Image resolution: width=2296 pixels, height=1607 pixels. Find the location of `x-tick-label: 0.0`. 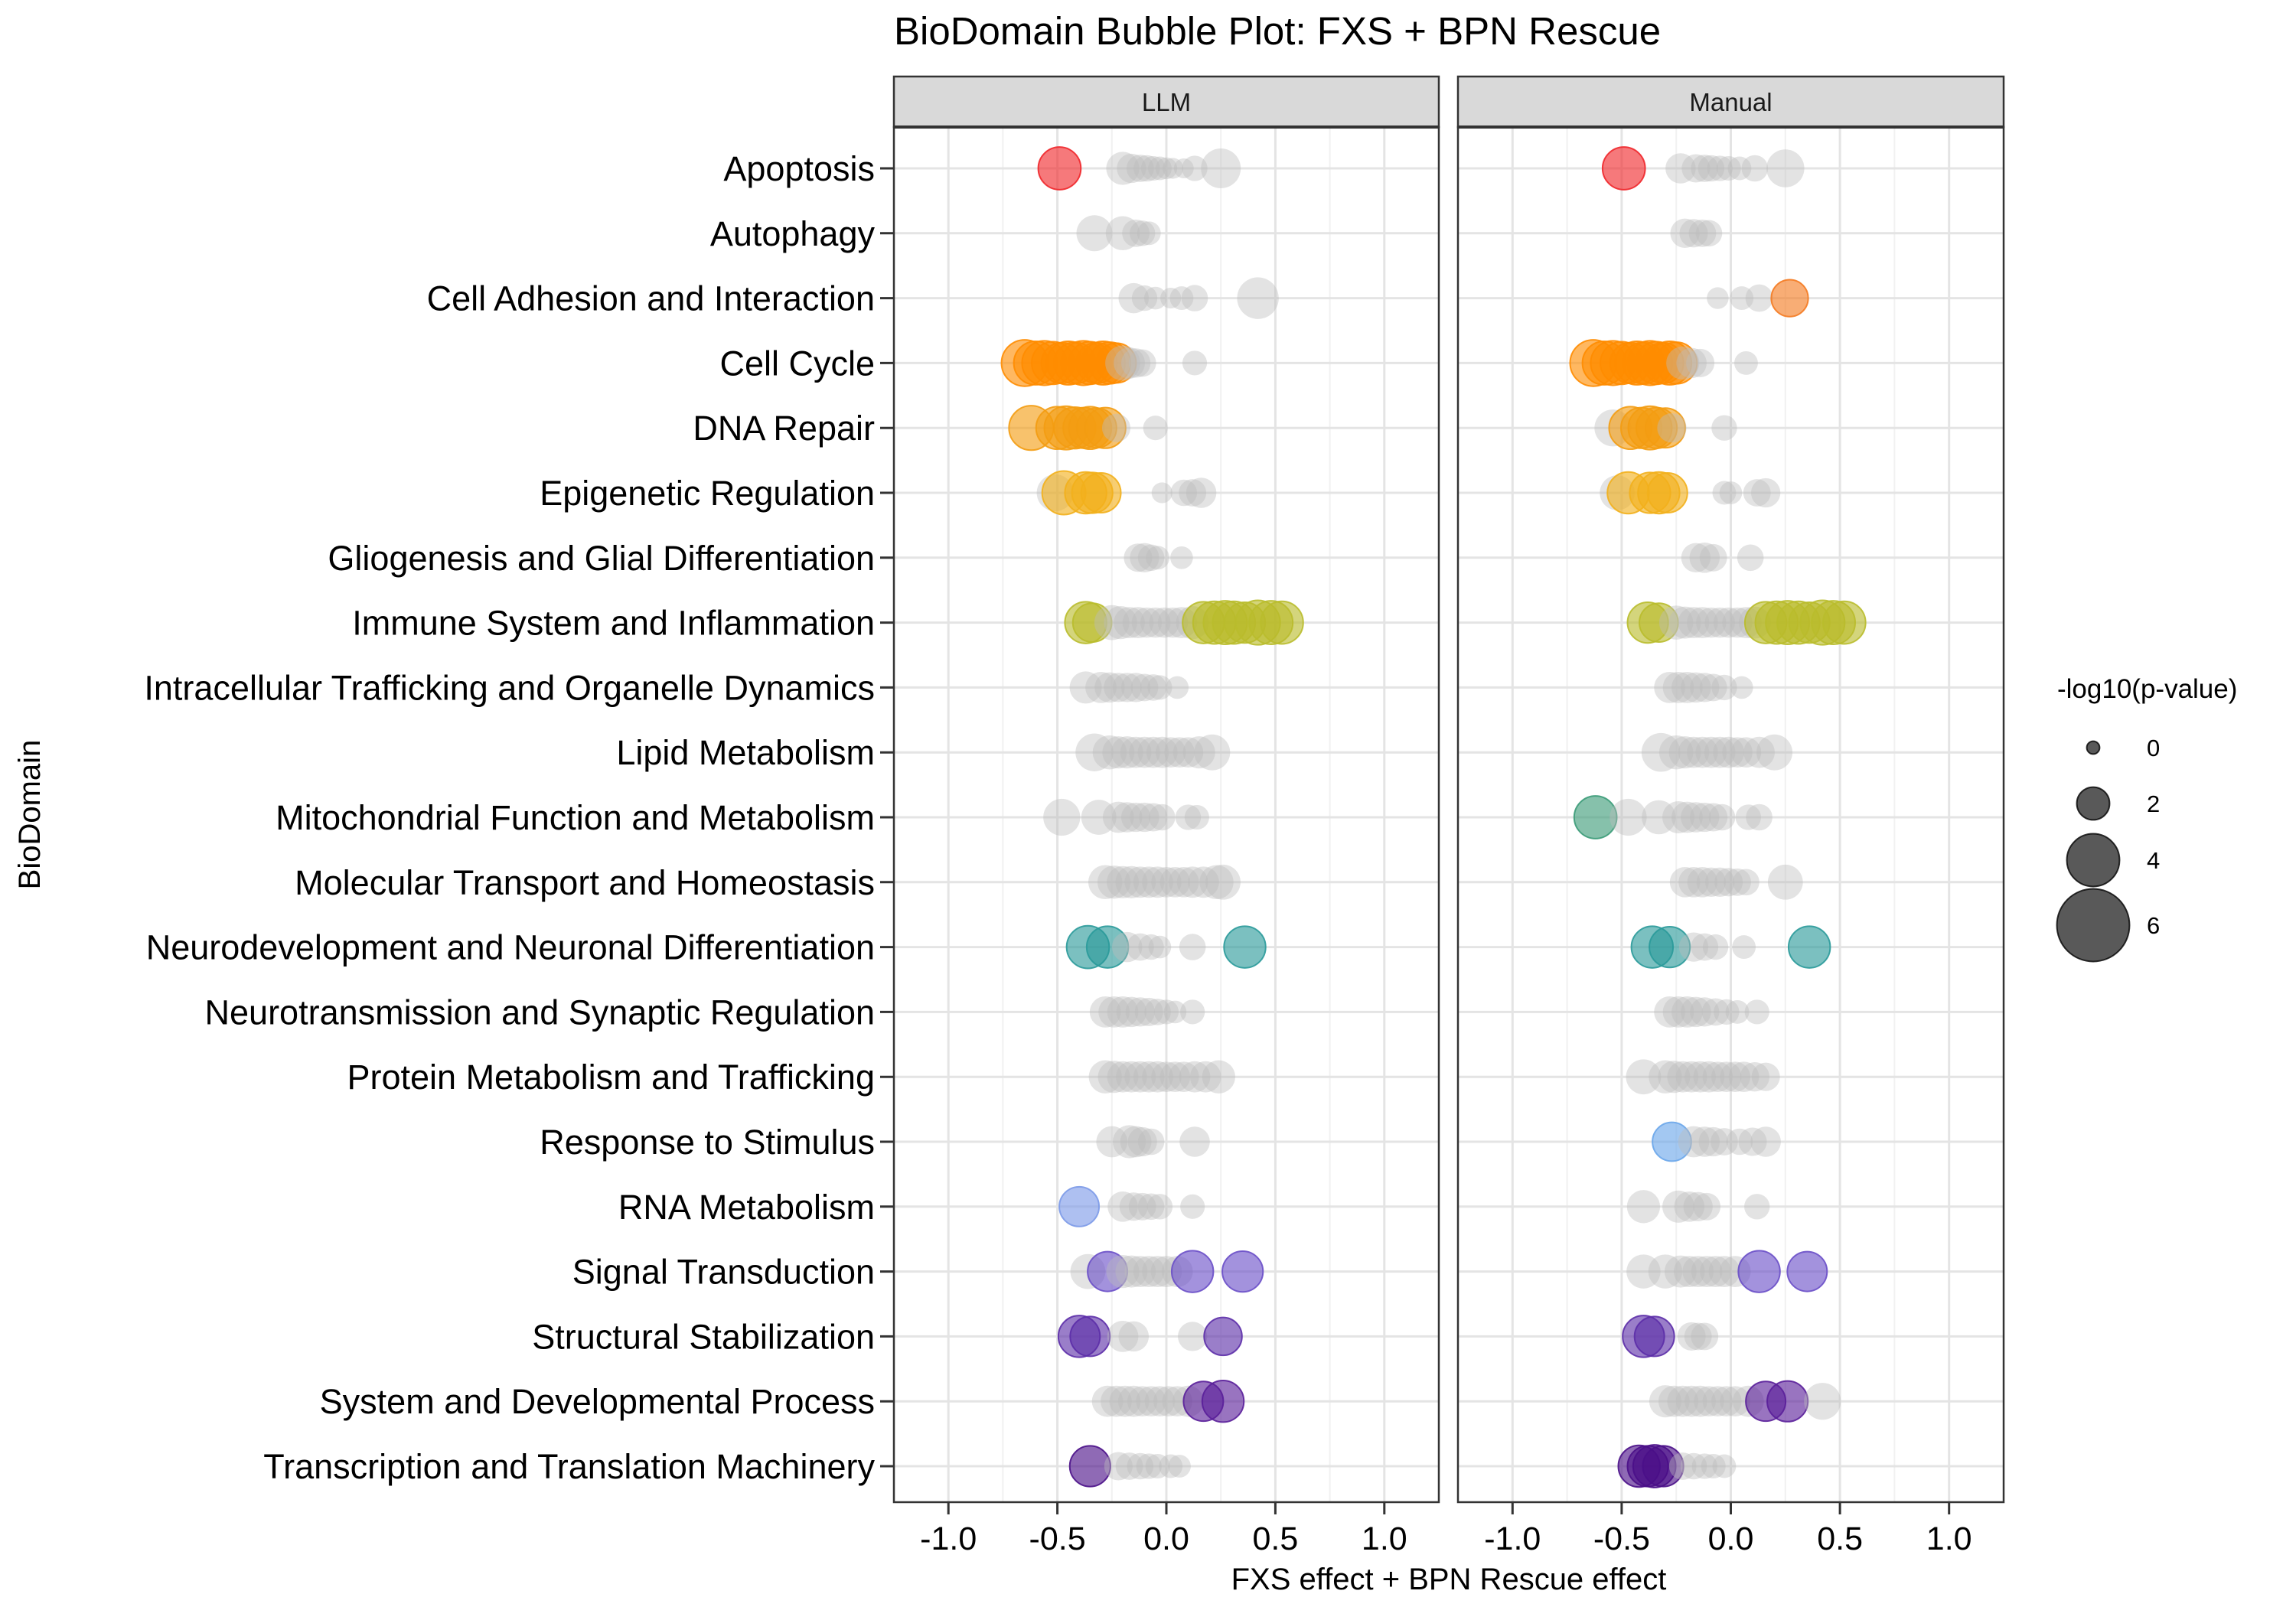

x-tick-label: 0.0 is located at coordinates (1166, 1539).